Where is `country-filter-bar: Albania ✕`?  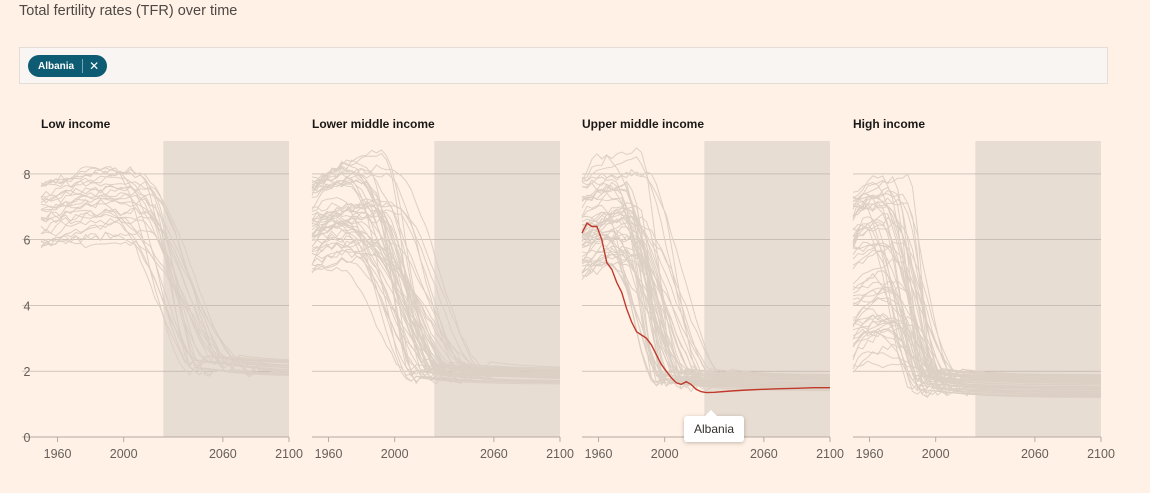 country-filter-bar: Albania ✕ is located at coordinates (563, 65).